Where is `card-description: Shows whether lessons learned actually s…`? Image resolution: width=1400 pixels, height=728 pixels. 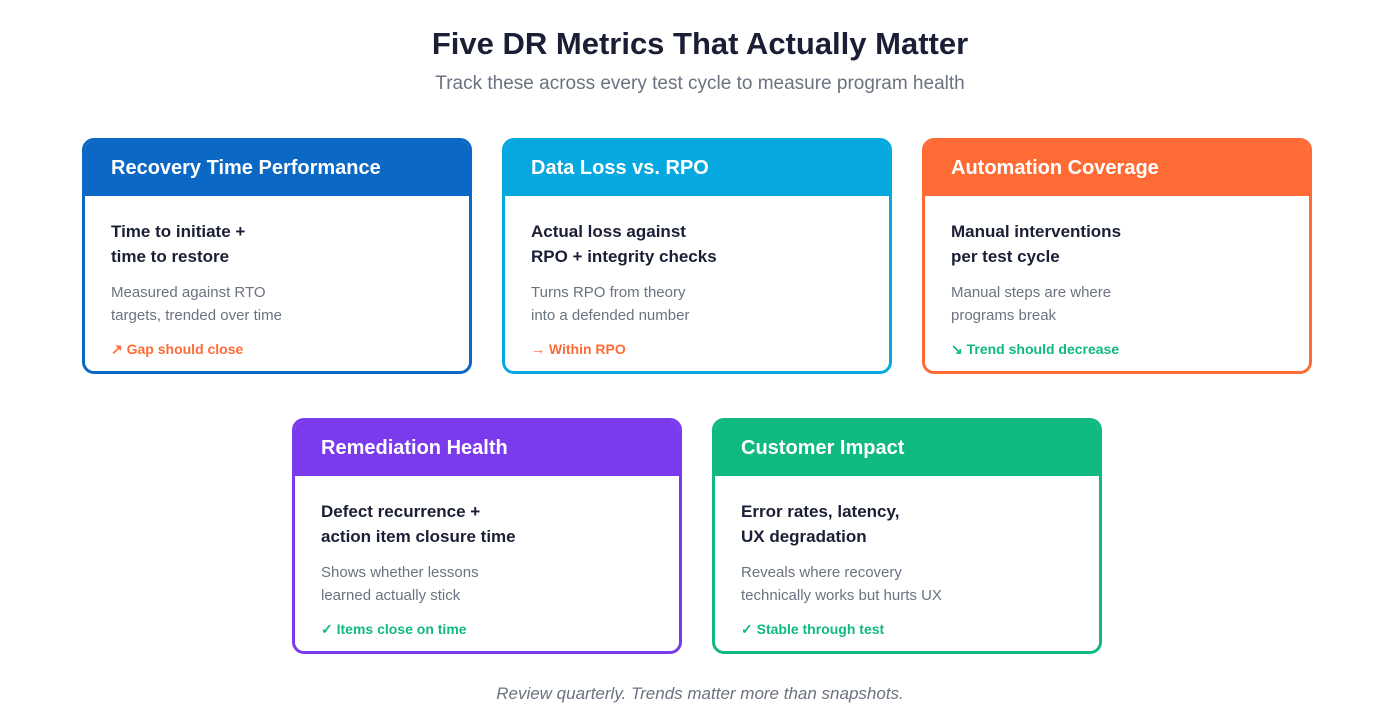
card-description: Shows whether lessons learned actually s… is located at coordinates (400, 584).